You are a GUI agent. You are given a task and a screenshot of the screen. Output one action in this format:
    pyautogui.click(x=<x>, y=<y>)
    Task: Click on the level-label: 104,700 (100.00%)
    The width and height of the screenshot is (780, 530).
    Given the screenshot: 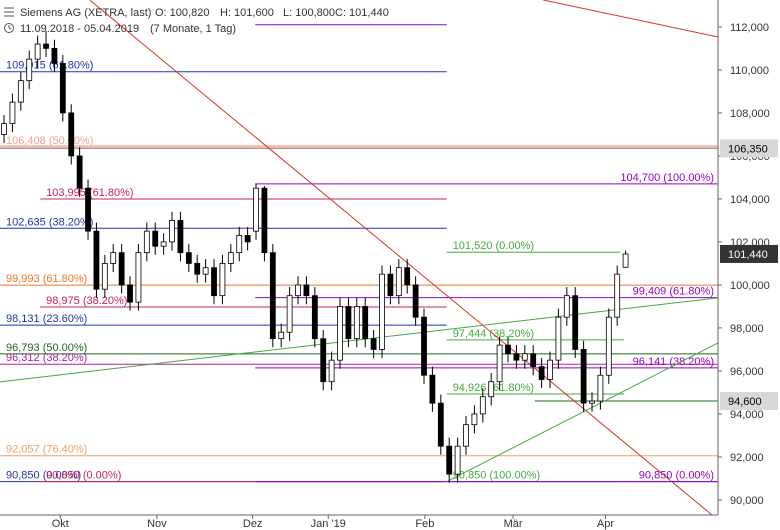 What is the action you would take?
    pyautogui.click(x=667, y=178)
    